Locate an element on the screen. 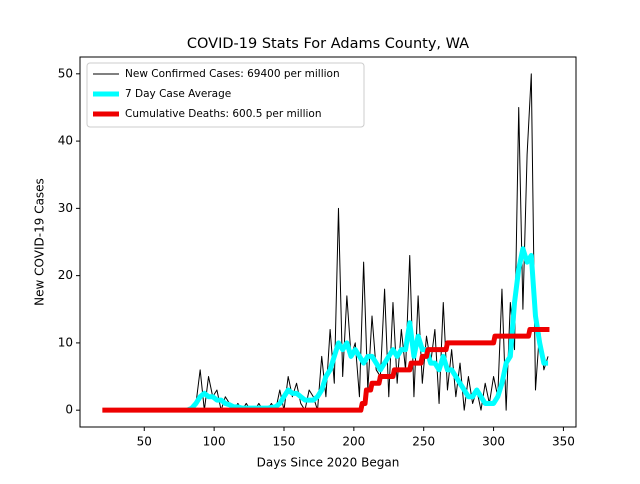  x-tick-label: 150 is located at coordinates (284, 442).